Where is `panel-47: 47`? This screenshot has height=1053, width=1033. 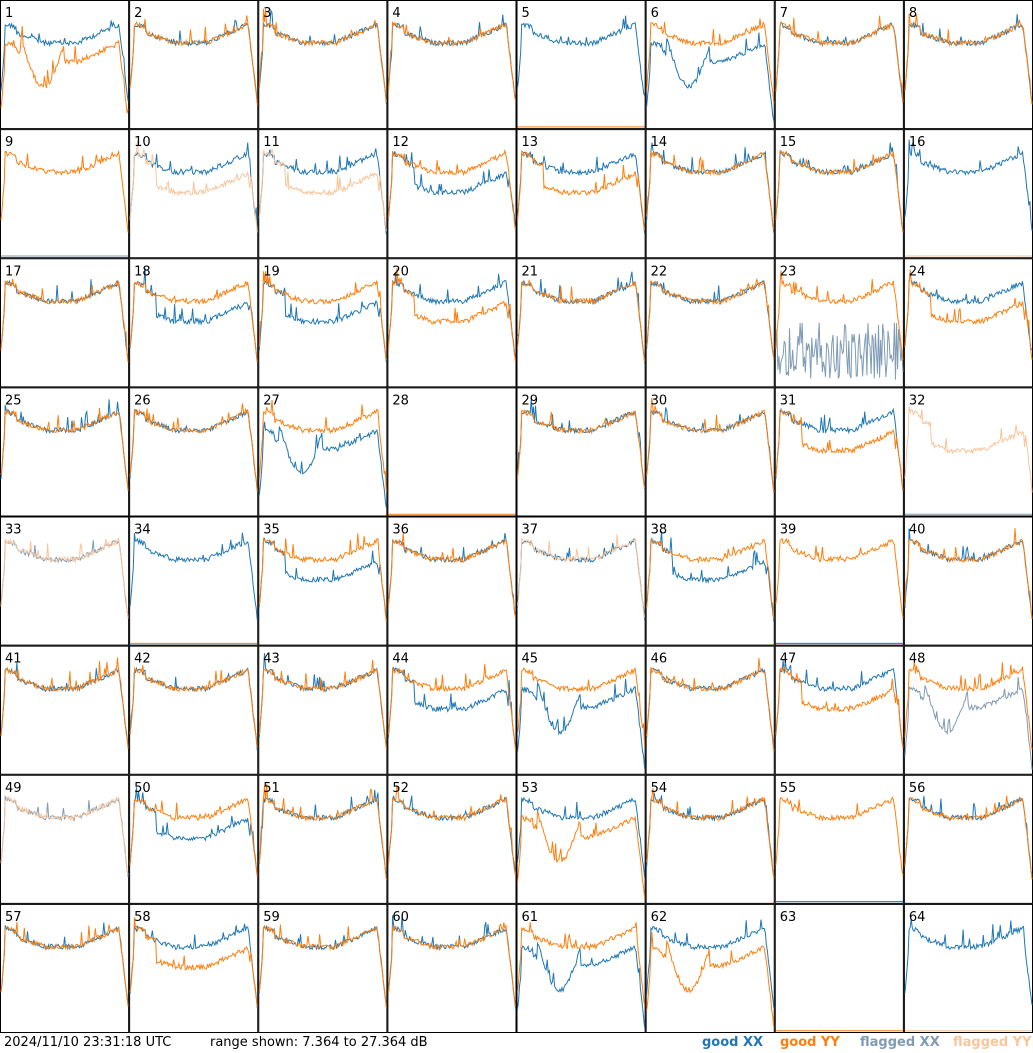
panel-47: 47 is located at coordinates (839, 710).